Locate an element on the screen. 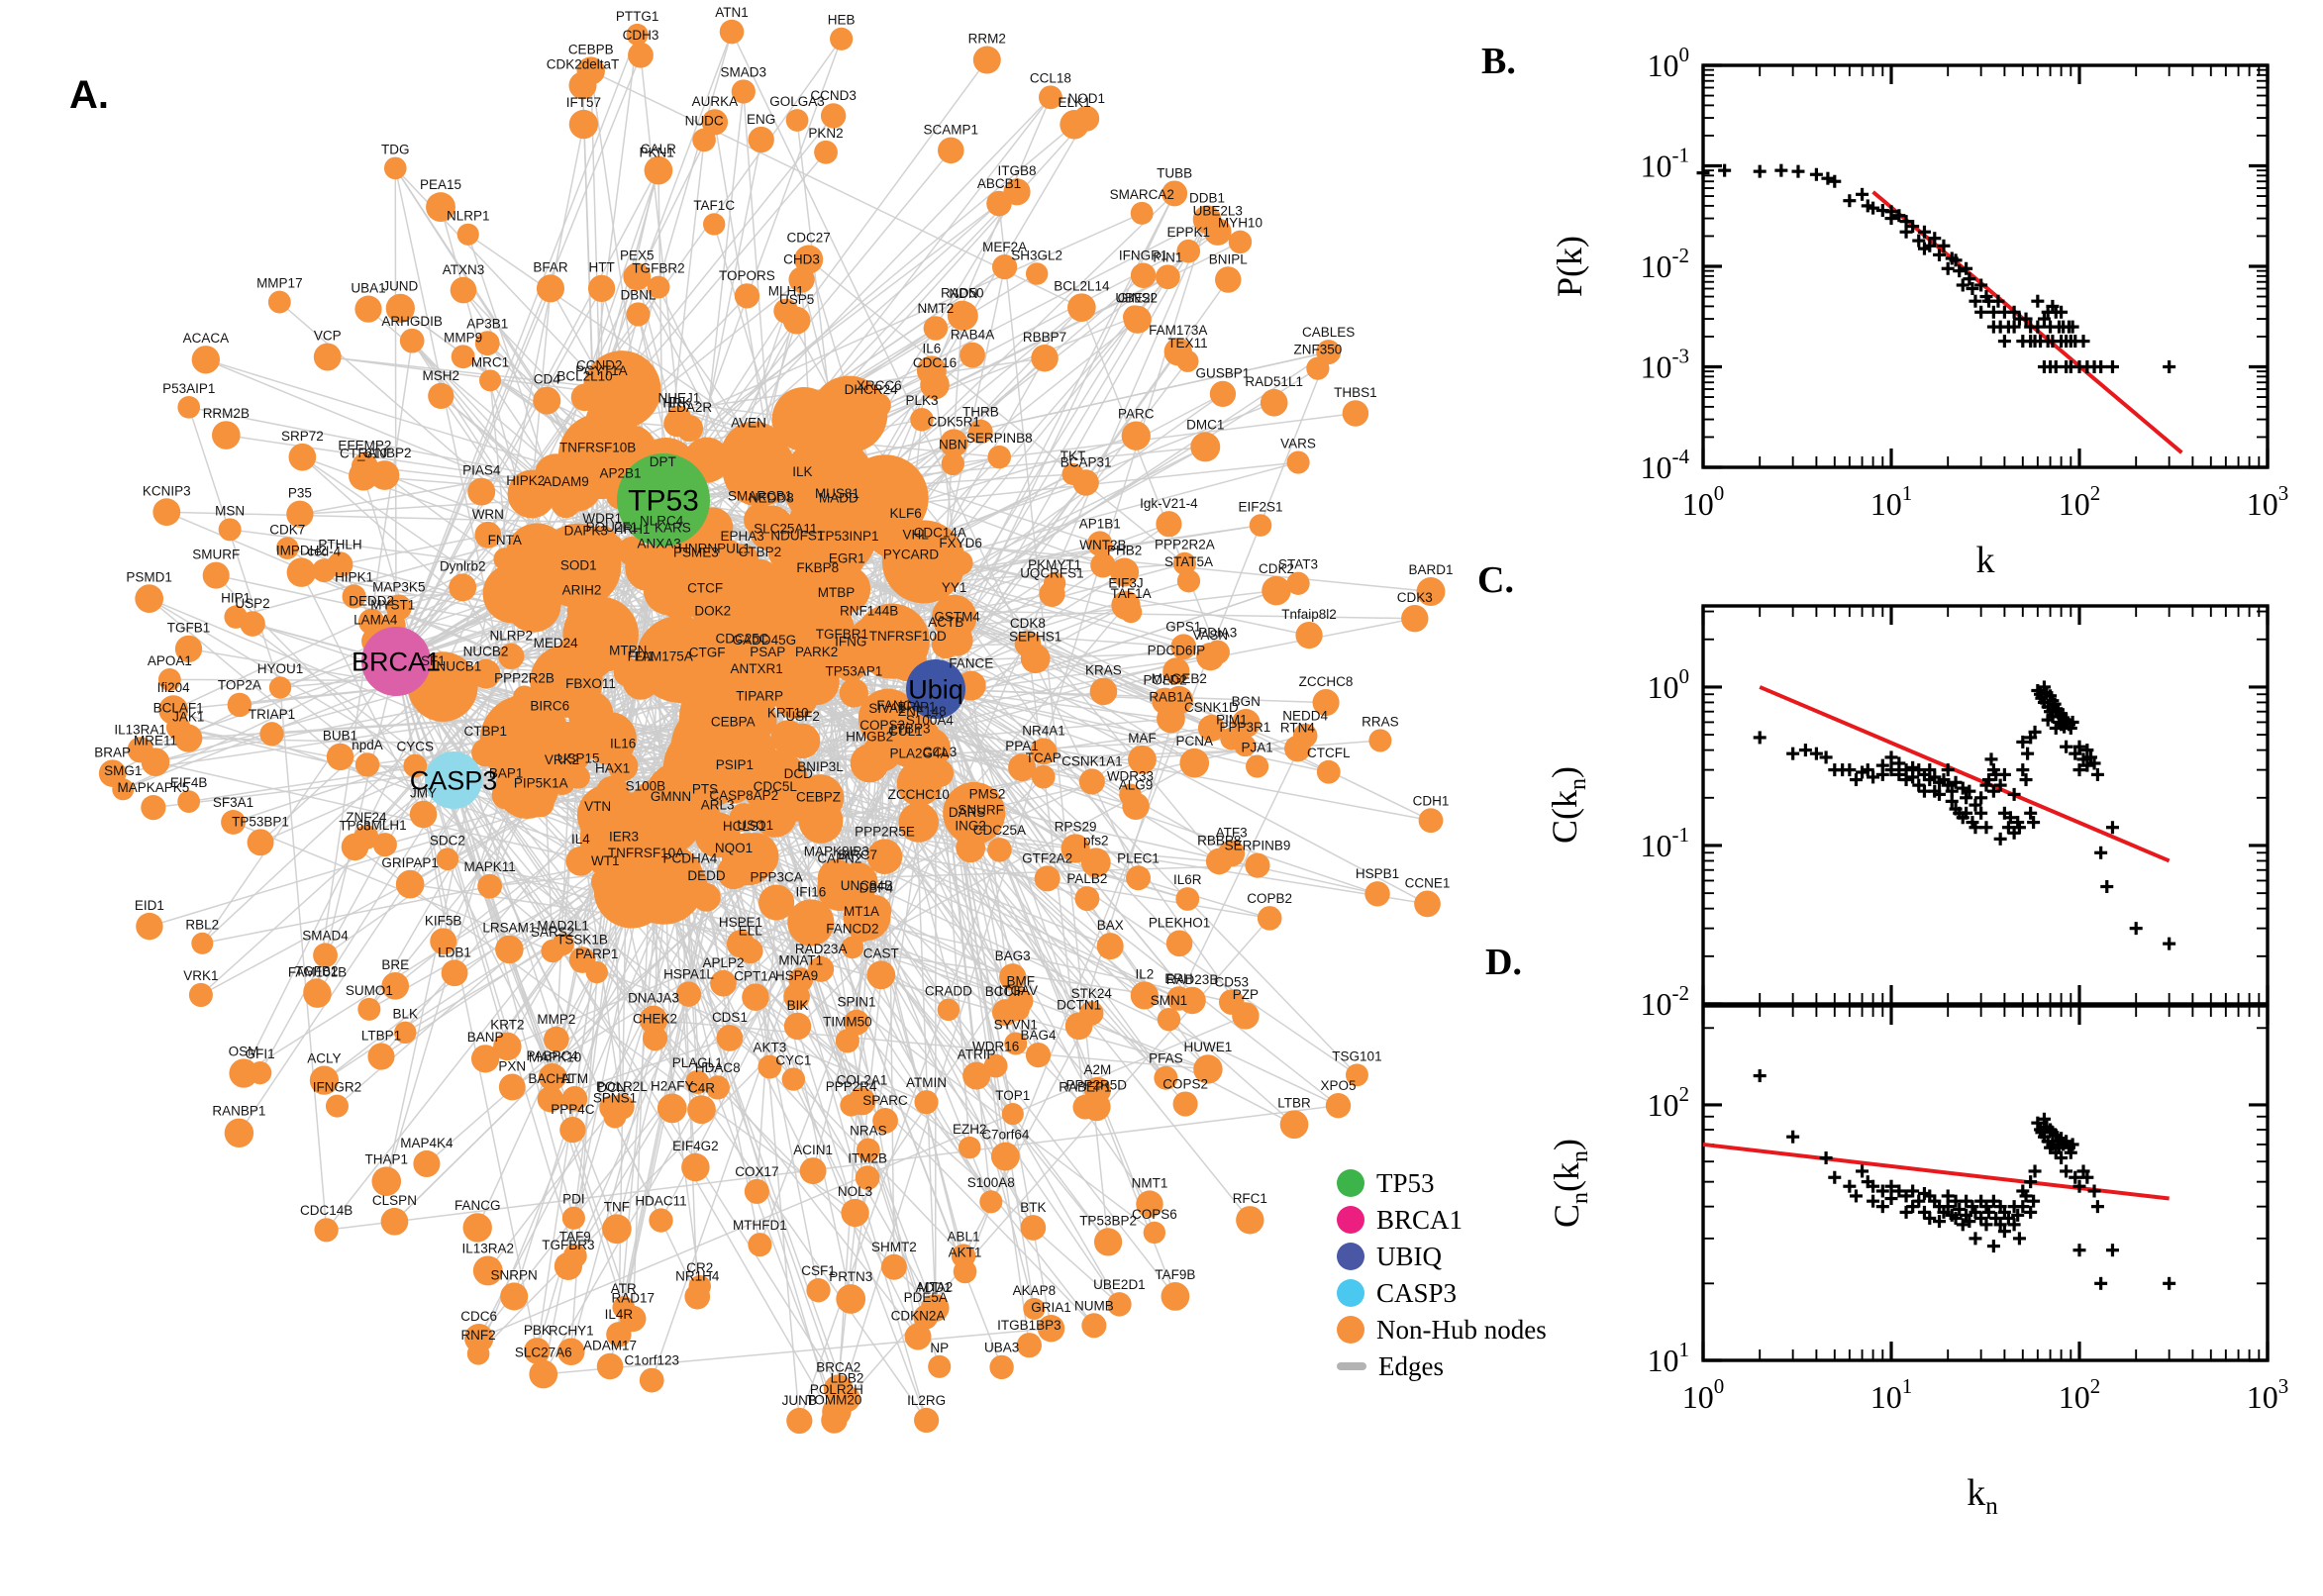 This screenshot has width=2323, height=1596. svg-text: VARS is located at coordinates (1298, 443).